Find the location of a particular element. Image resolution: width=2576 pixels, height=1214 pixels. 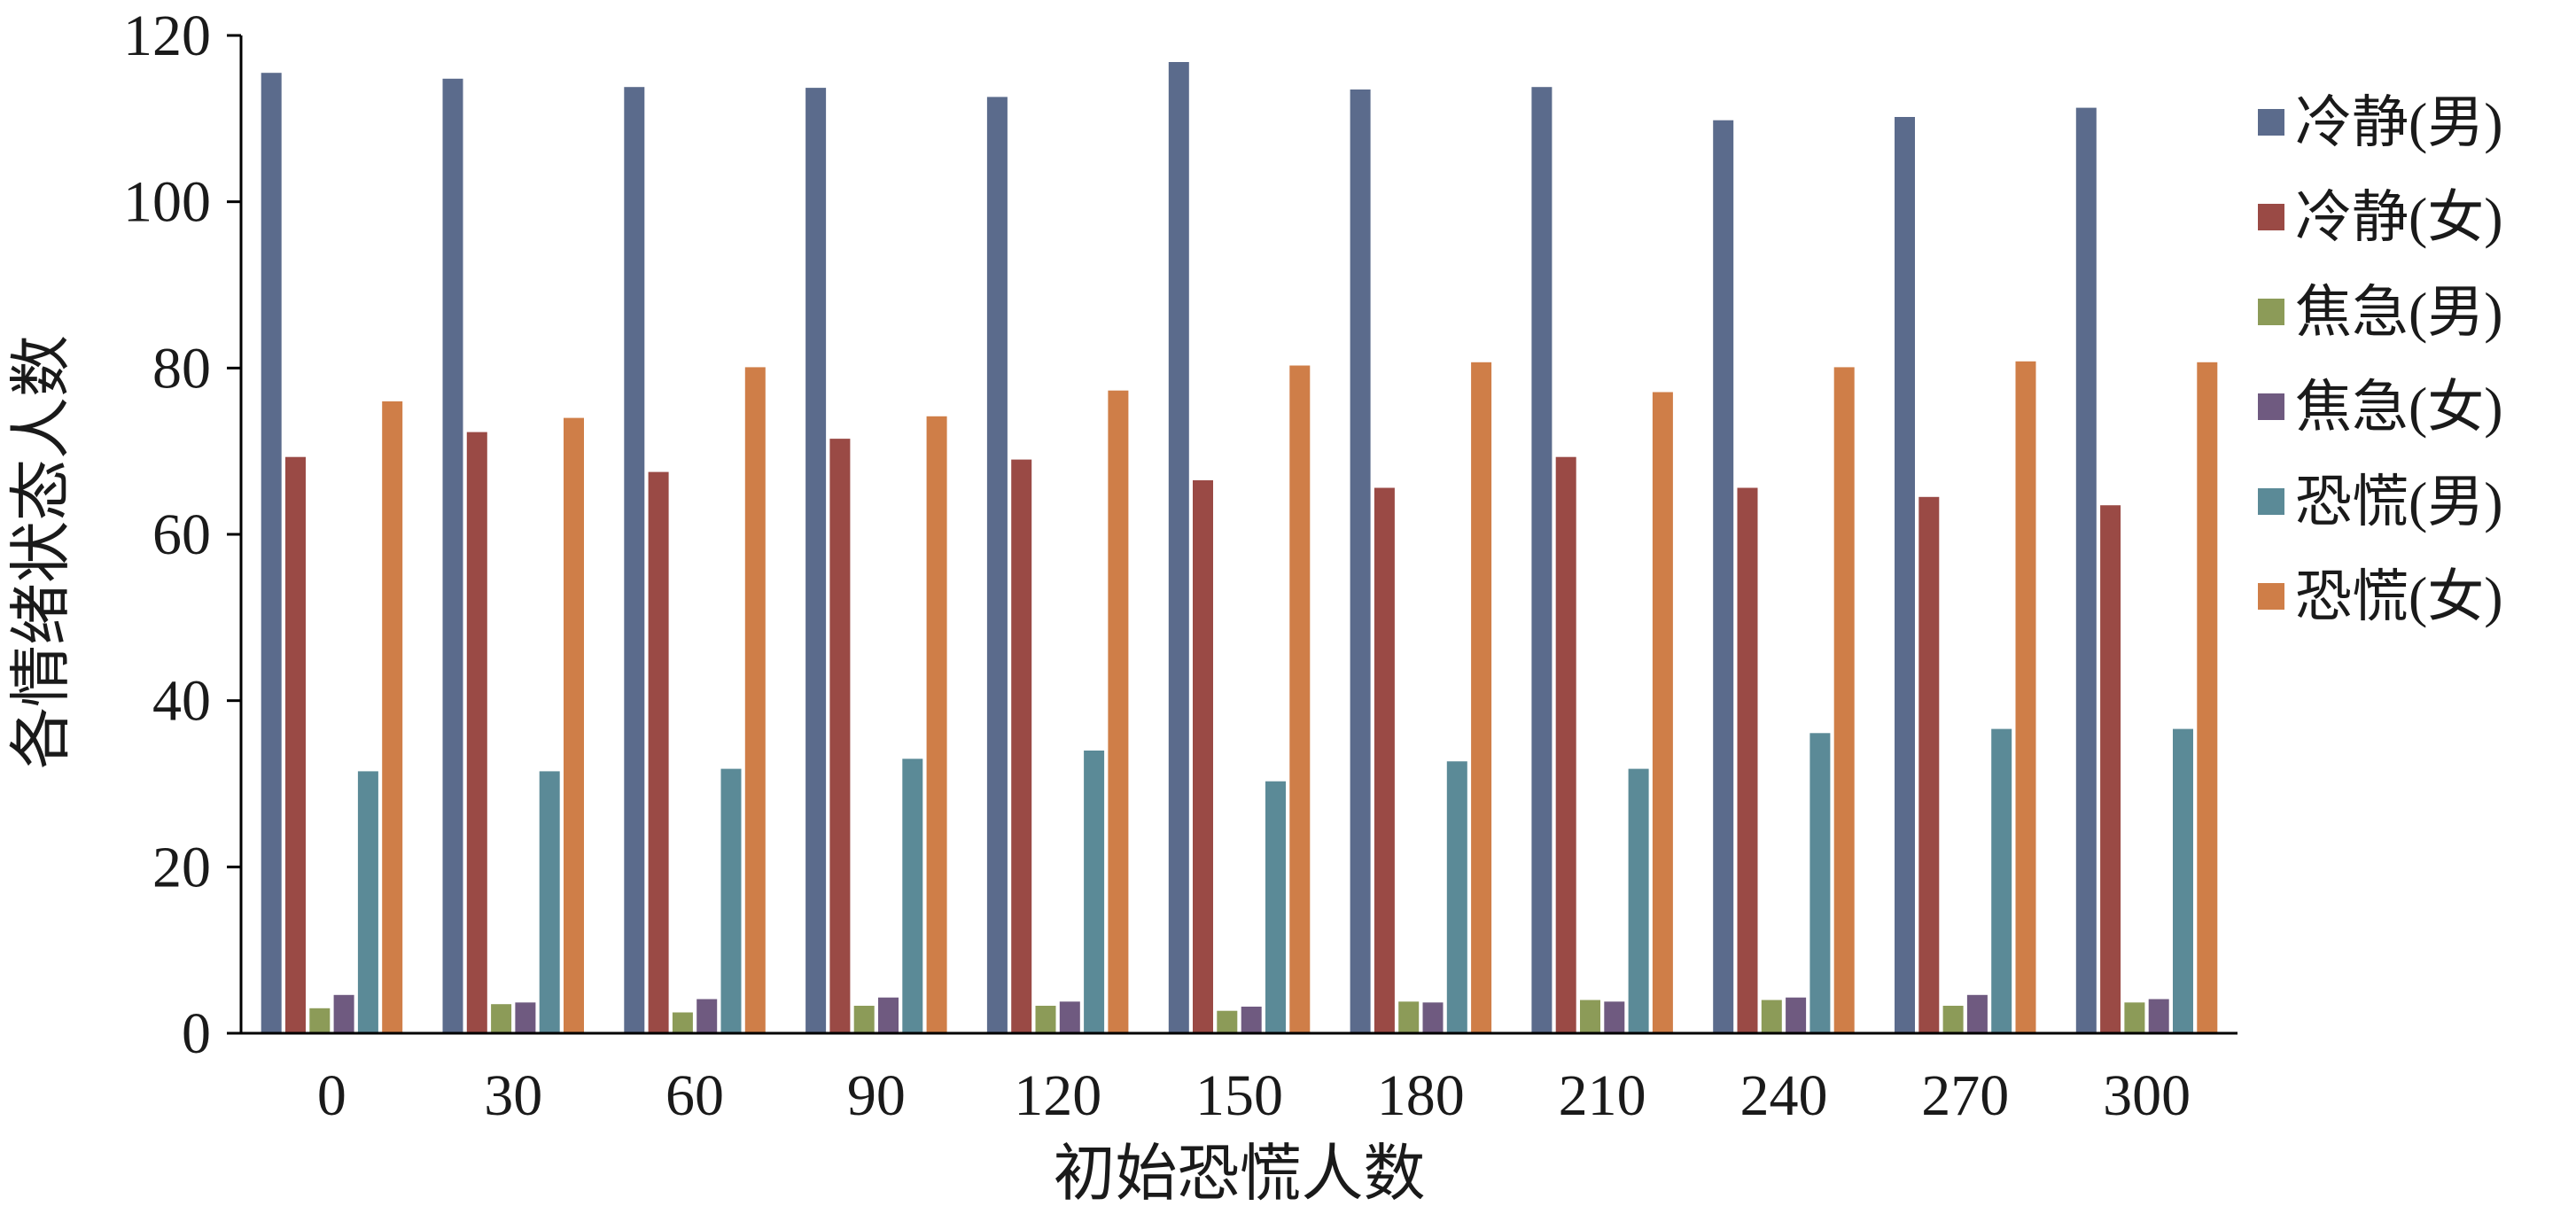

x-tick-label: 150 is located at coordinates (1239, 1096).